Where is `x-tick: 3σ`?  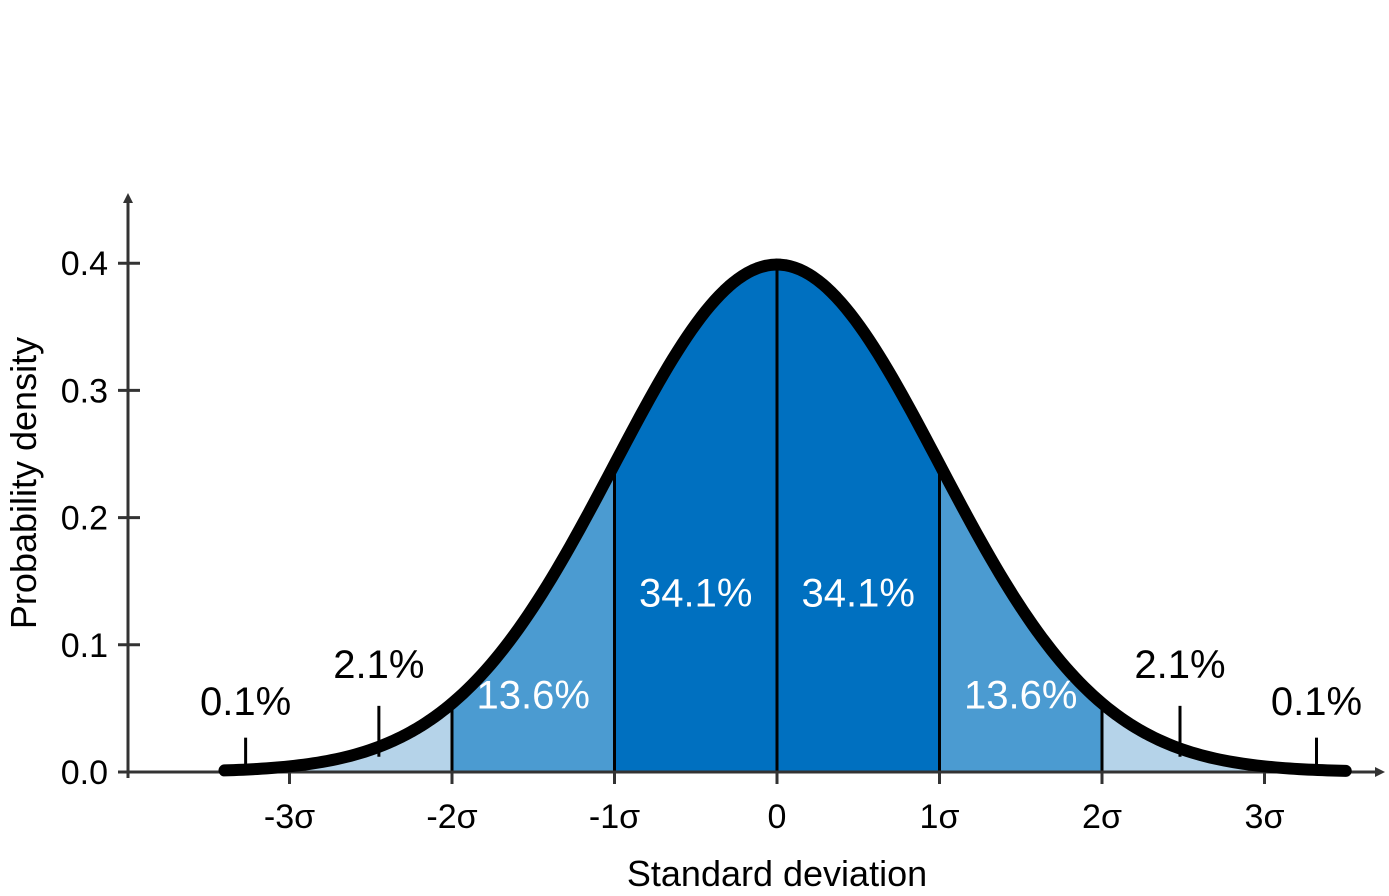
x-tick: 3σ is located at coordinates (1265, 804).